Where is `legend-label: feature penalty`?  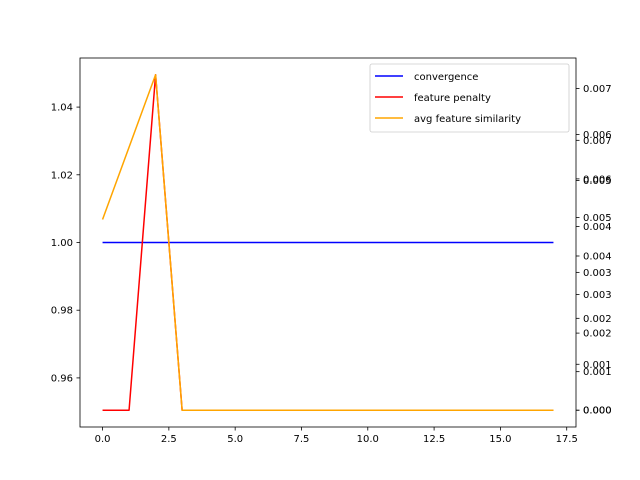 legend-label: feature penalty is located at coordinates (452, 98).